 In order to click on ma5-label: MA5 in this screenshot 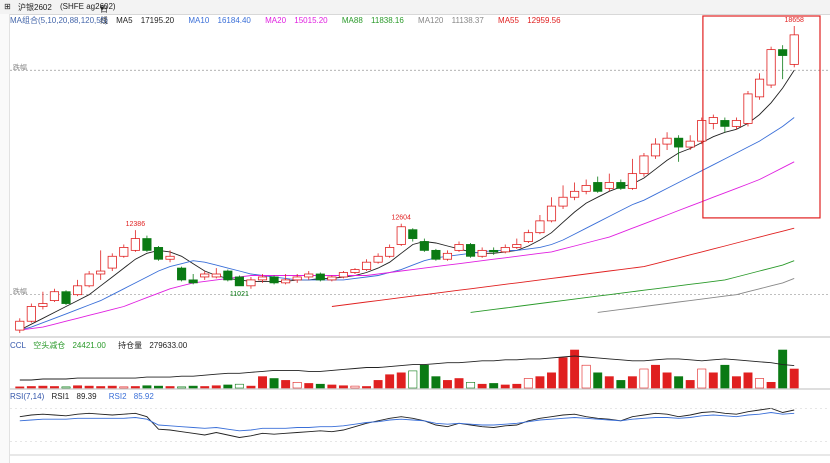, I will do `click(124, 20)`.